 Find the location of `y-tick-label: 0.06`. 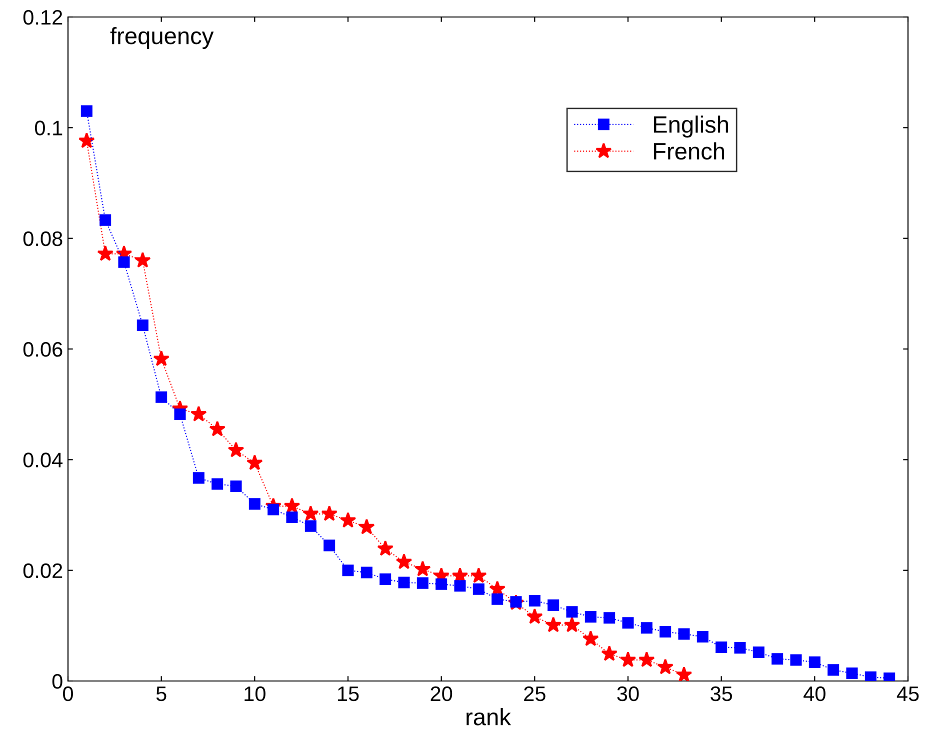

y-tick-label: 0.06 is located at coordinates (42, 349).